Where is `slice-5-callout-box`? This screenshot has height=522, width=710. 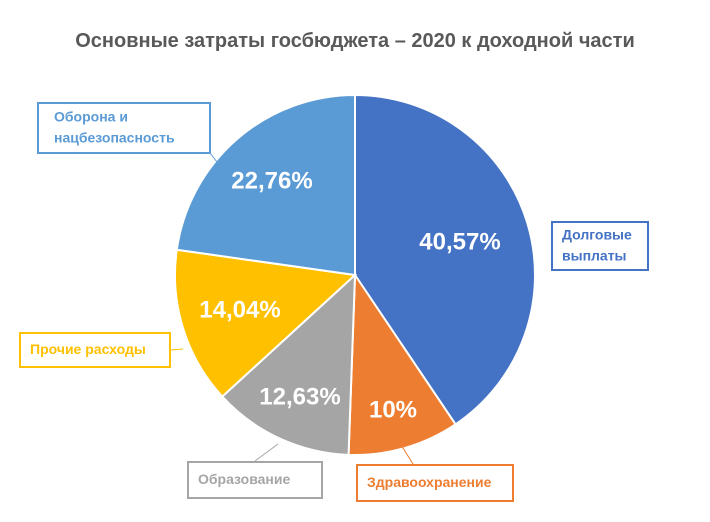
slice-5-callout-box is located at coordinates (124, 128).